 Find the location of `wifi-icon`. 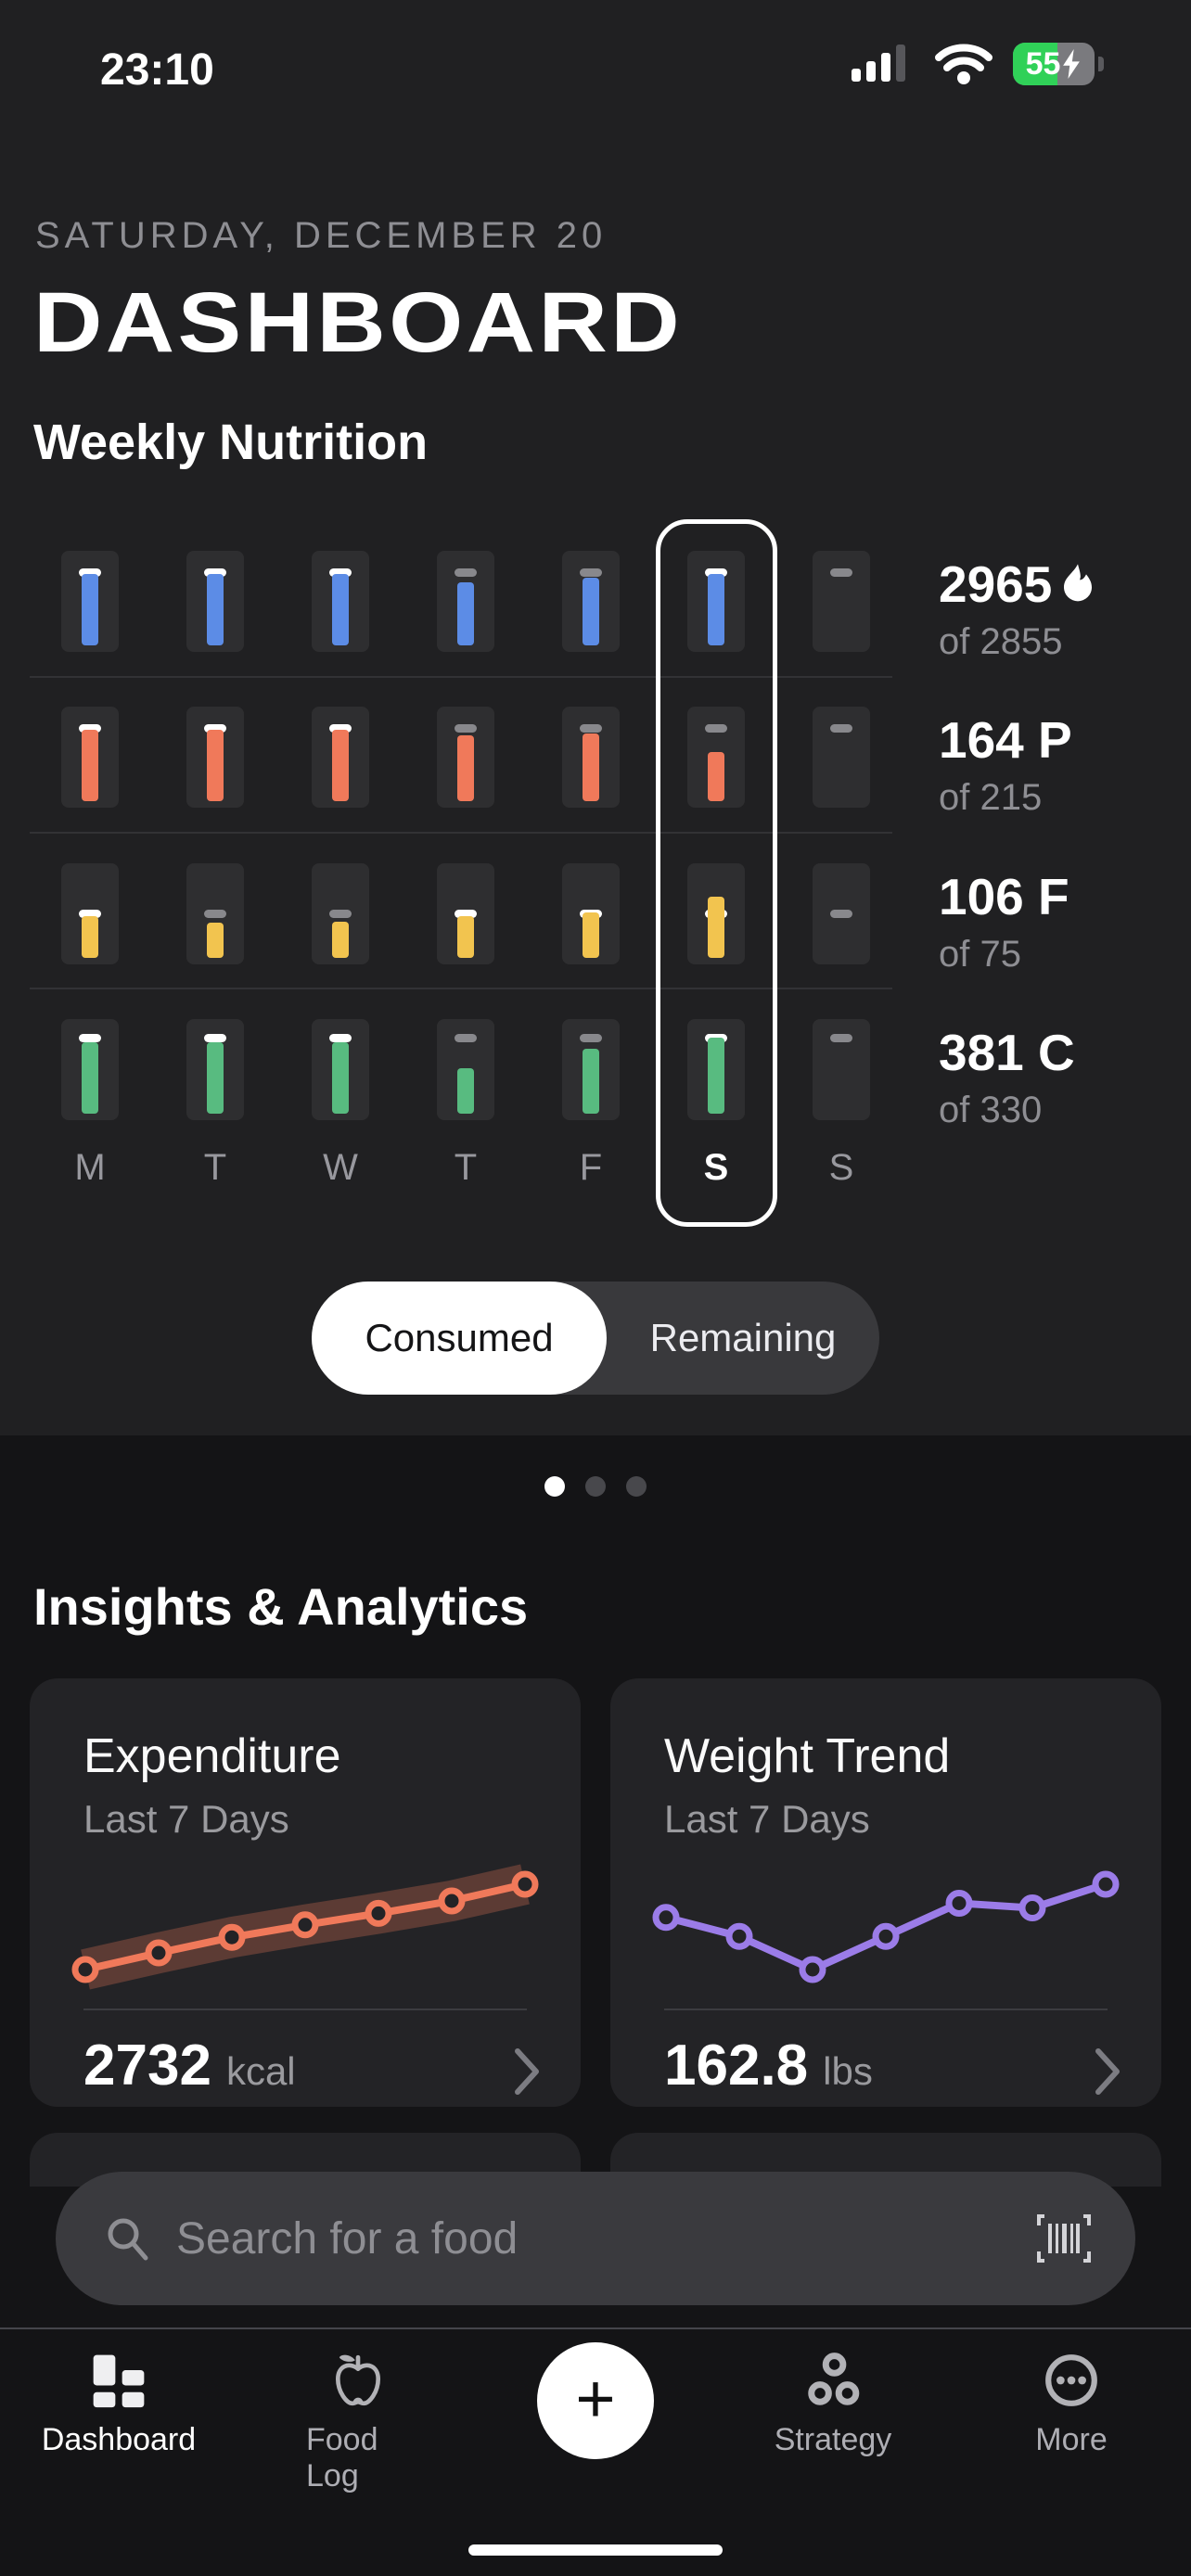

wifi-icon is located at coordinates (963, 64).